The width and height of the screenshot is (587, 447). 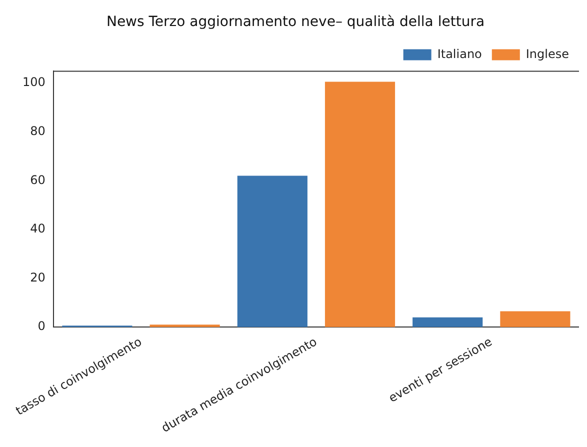 I want to click on y-tick-label: 60, so click(x=38, y=179).